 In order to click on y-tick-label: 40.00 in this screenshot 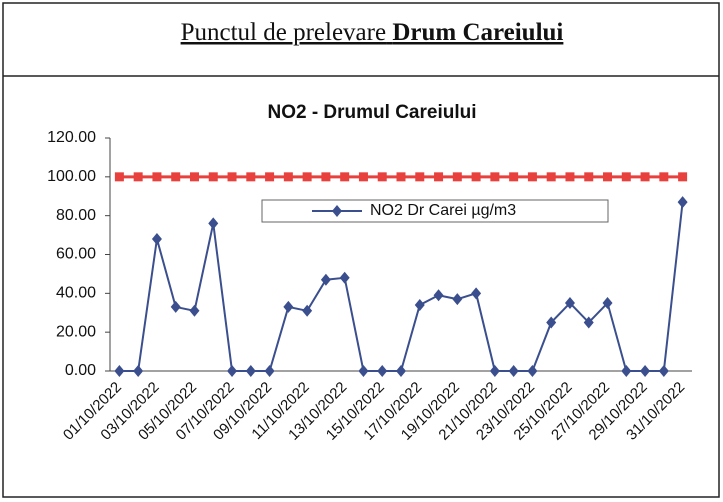, I will do `click(76, 293)`.